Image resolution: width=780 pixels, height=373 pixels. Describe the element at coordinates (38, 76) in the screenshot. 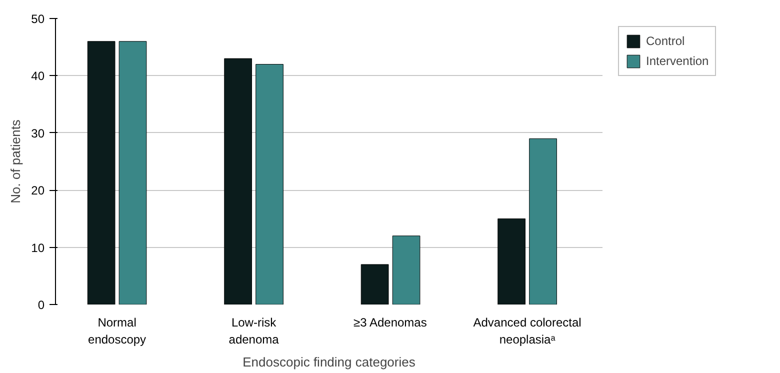

I see `y-tick-label: 40` at that location.